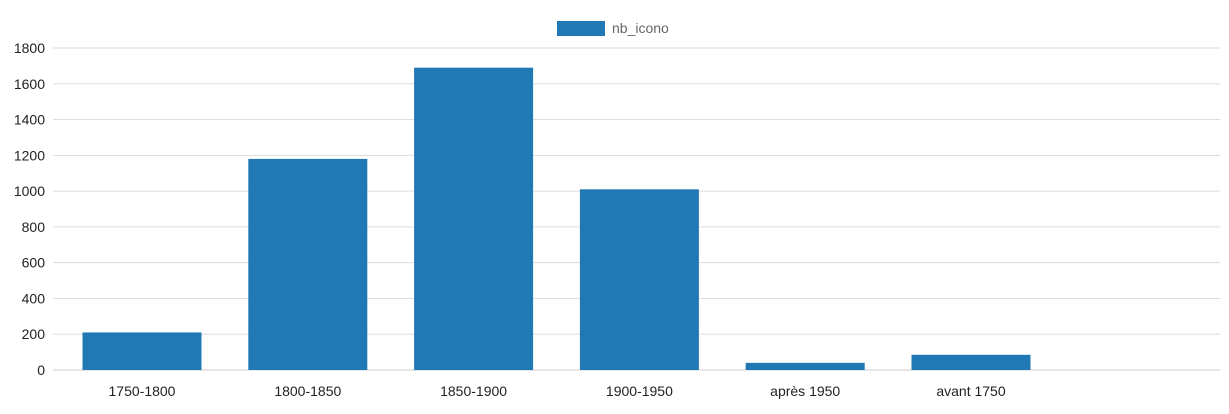 The height and width of the screenshot is (414, 1229). What do you see at coordinates (29, 155) in the screenshot?
I see `y-tick-label-1200: 1200` at bounding box center [29, 155].